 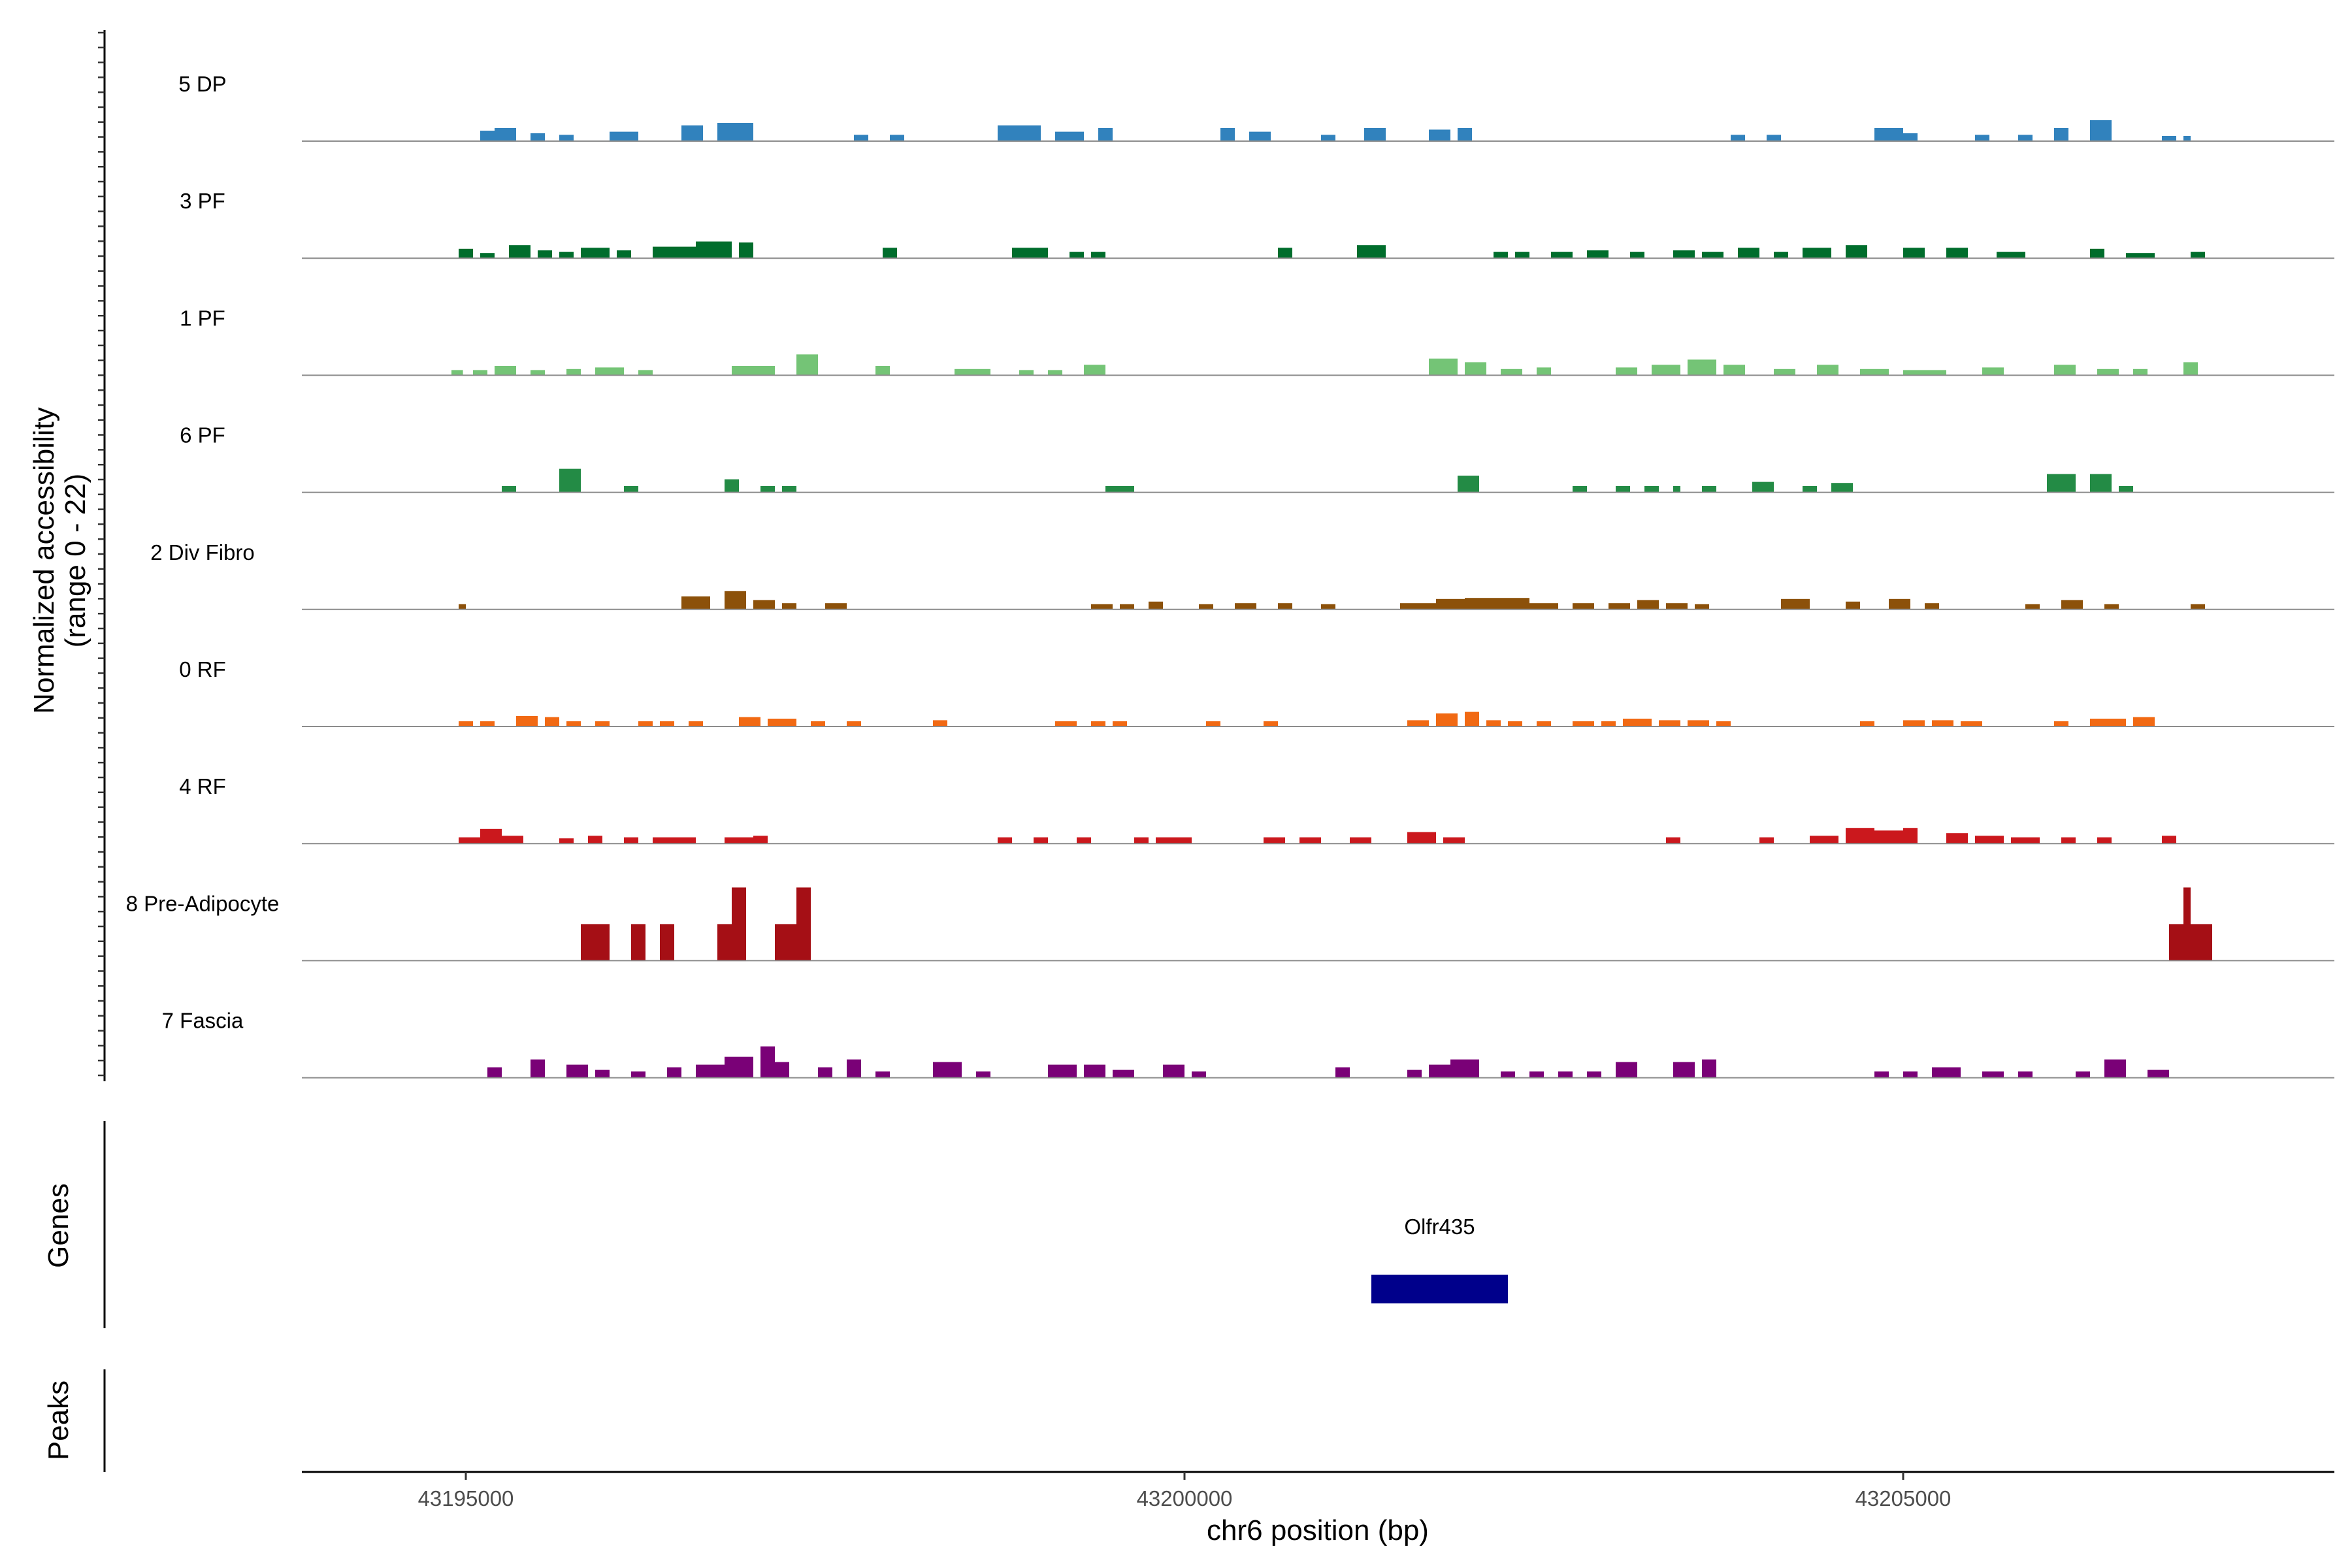 What do you see at coordinates (202, 318) in the screenshot?
I see `track-label: 1 PF` at bounding box center [202, 318].